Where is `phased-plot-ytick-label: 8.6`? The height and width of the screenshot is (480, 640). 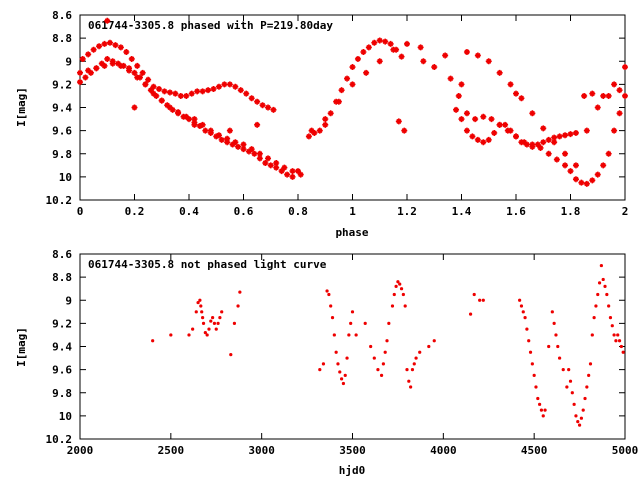
phased-plot-ytick-label: 8.6 is located at coordinates (62, 15).